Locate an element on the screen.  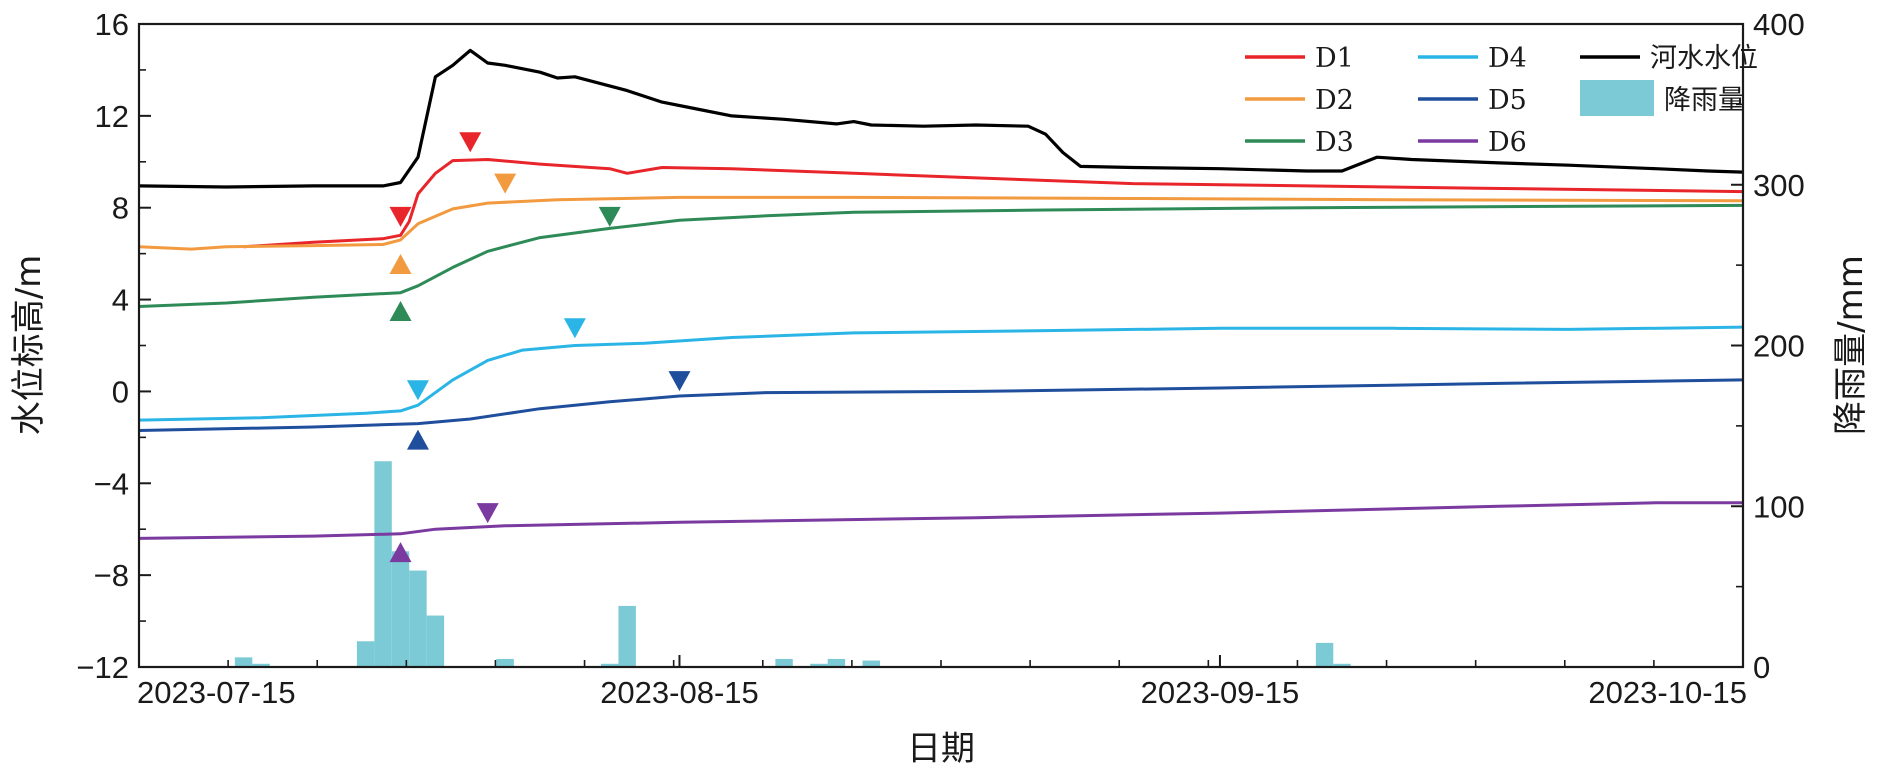
legend-label: 降雨量 is located at coordinates (1704, 100).